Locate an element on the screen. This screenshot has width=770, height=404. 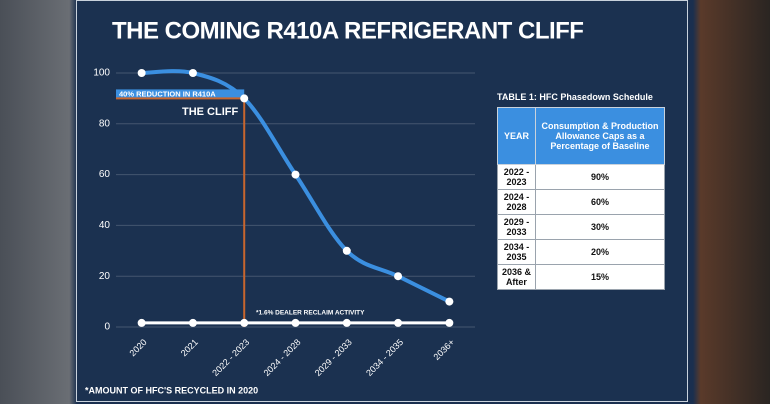
x-tick-label: 2036+ is located at coordinates (444, 349).